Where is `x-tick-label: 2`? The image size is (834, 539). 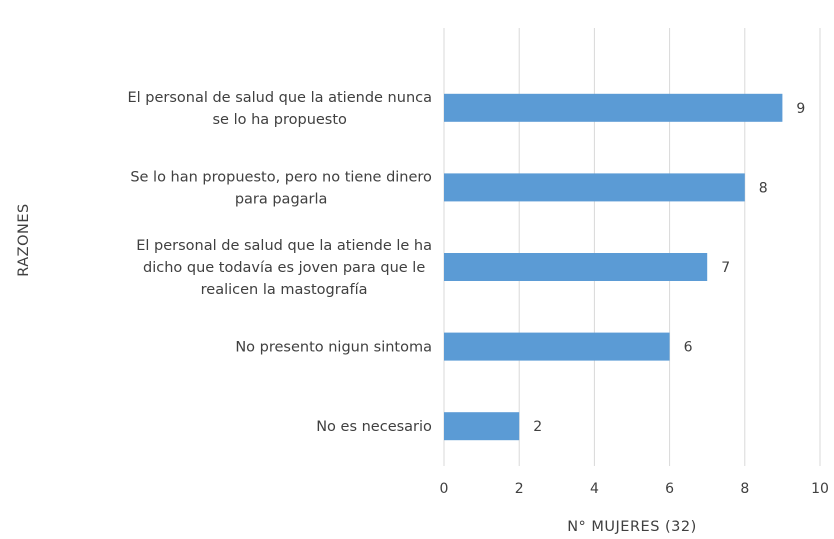 x-tick-label: 2 is located at coordinates (519, 489).